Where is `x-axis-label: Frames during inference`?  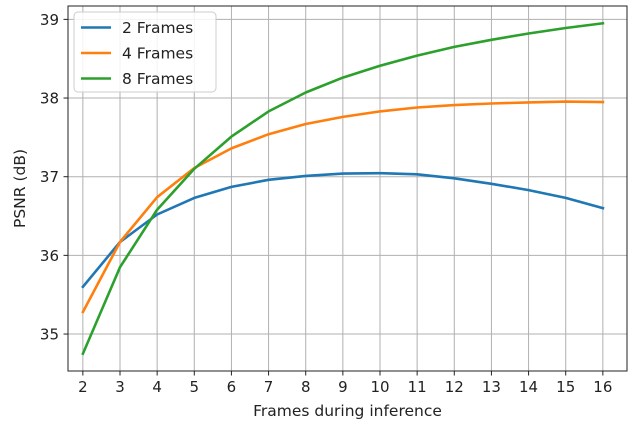 x-axis-label: Frames during inference is located at coordinates (347, 411).